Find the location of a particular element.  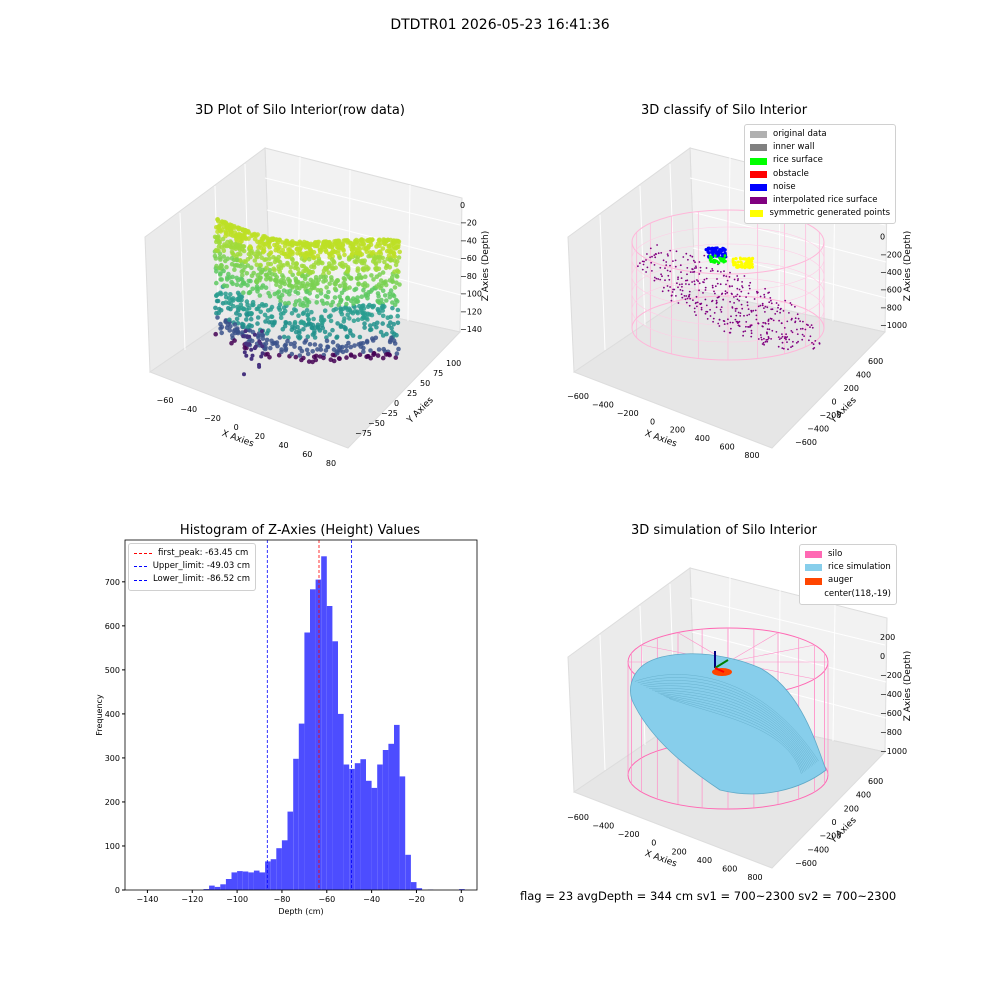

legend-label: Upper_limit: -49.03 cm is located at coordinates (201, 566).